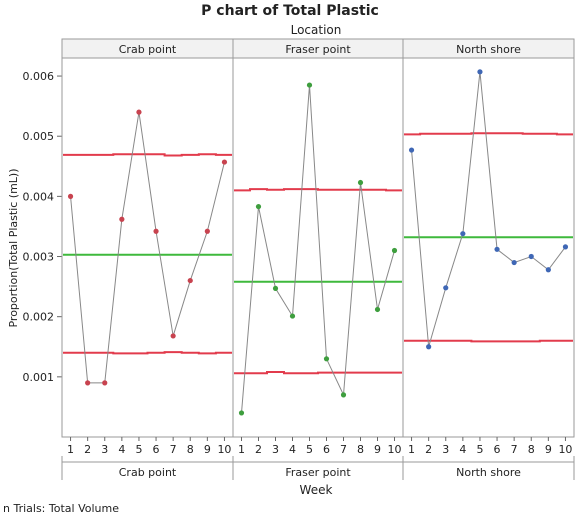 This screenshot has height=516, width=580. I want to click on group-label: Crab point, so click(148, 472).